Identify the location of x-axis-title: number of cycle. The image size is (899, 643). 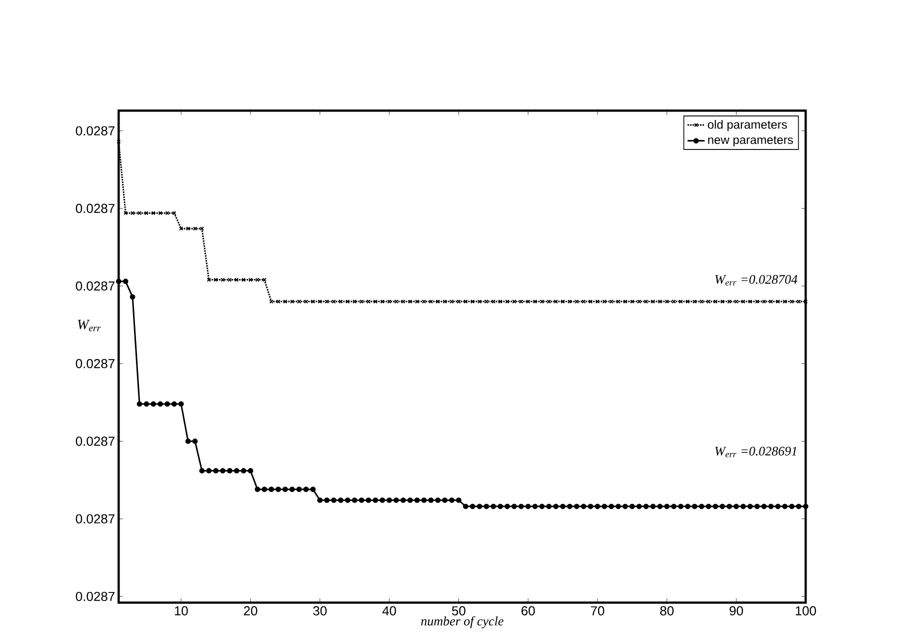
(462, 622).